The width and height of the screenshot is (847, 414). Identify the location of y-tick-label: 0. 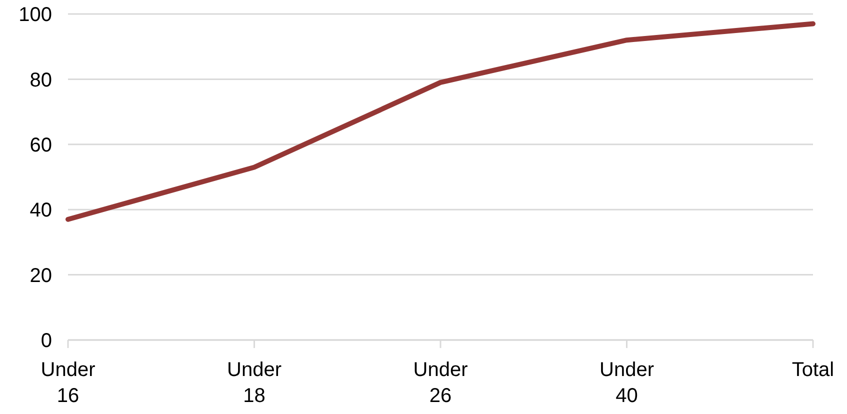
(46, 341).